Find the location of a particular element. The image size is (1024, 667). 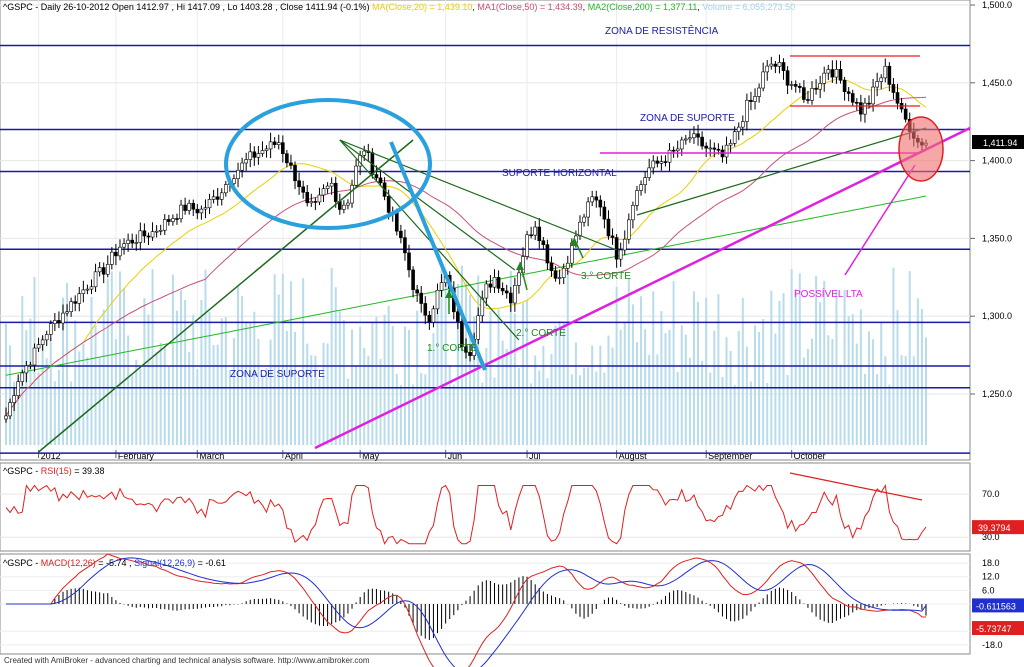

lta-arrow is located at coordinates (880, 220).